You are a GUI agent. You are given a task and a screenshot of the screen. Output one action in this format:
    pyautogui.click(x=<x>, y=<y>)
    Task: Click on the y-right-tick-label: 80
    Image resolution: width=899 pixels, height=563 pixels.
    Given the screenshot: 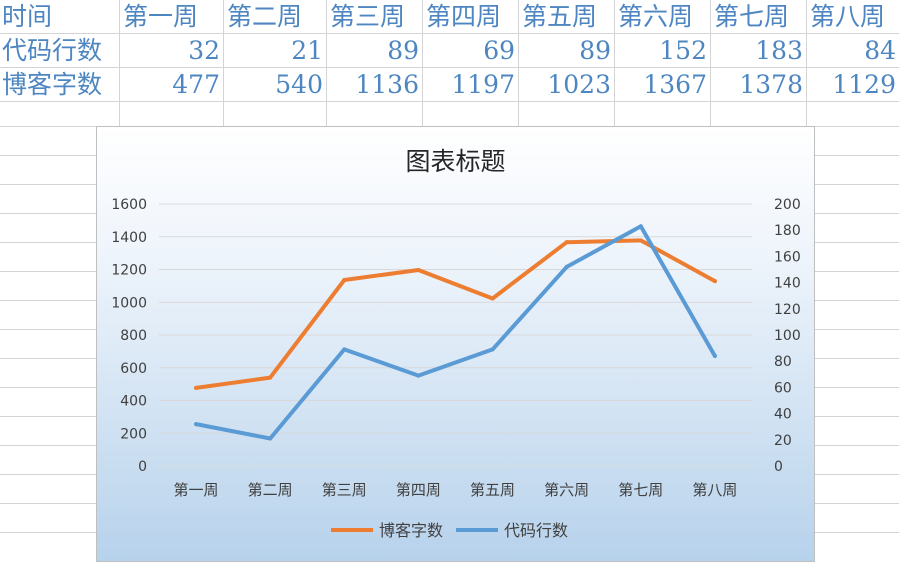 What is the action you would take?
    pyautogui.click(x=783, y=362)
    